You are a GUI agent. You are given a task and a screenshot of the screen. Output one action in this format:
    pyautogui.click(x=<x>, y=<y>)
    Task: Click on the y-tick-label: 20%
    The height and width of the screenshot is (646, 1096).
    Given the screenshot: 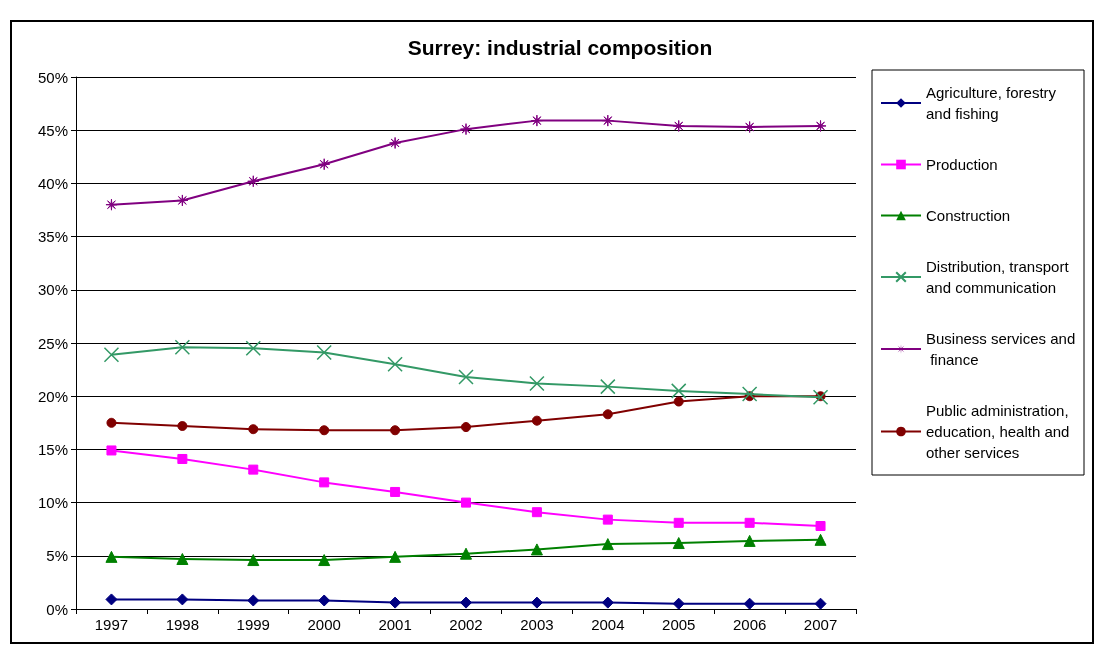 What is the action you would take?
    pyautogui.click(x=52, y=396)
    